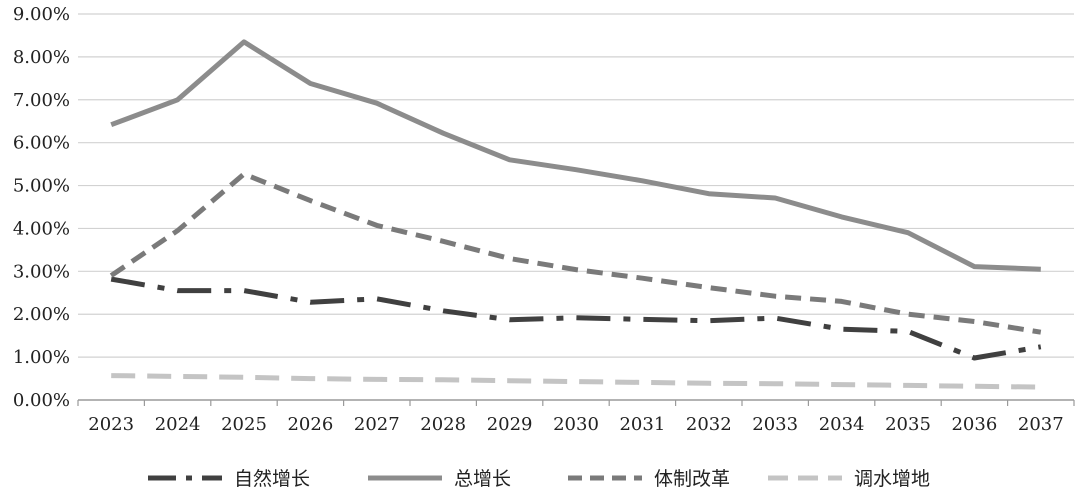  Describe the element at coordinates (41, 14) in the screenshot. I see `y-tick-label: 9.00%` at that location.